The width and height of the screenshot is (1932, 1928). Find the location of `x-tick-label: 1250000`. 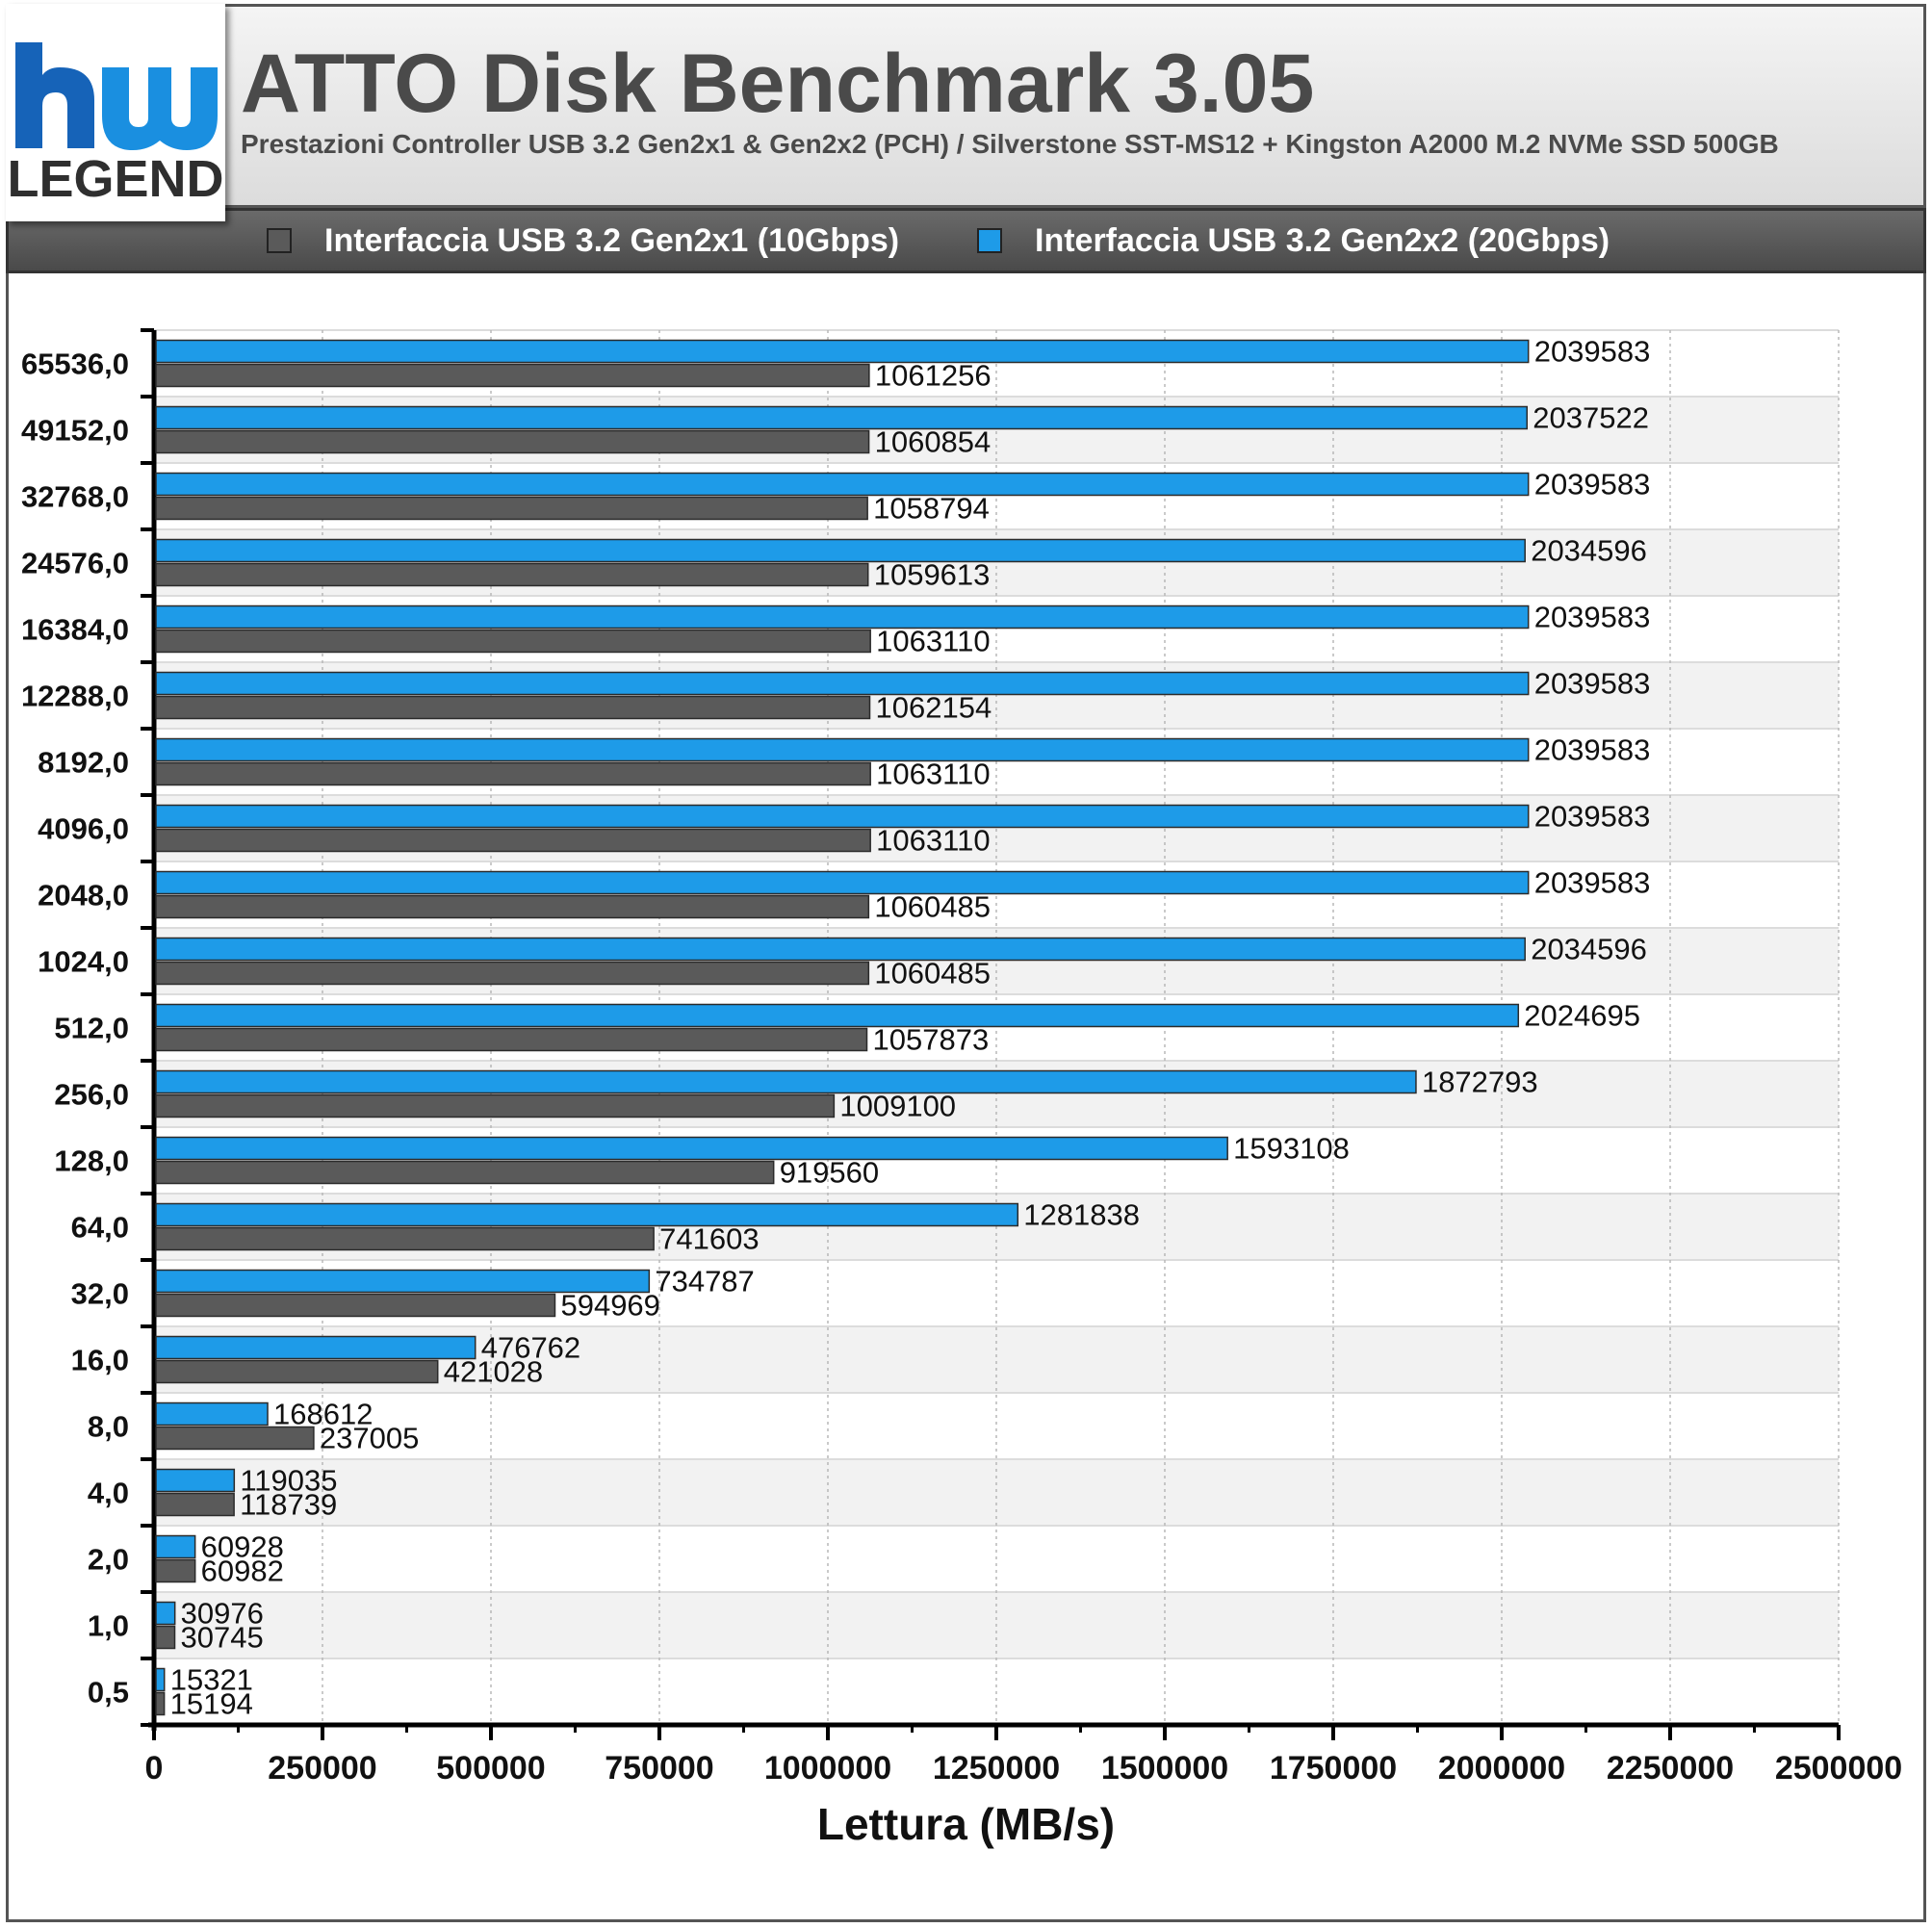

x-tick-label: 1250000 is located at coordinates (996, 1769).